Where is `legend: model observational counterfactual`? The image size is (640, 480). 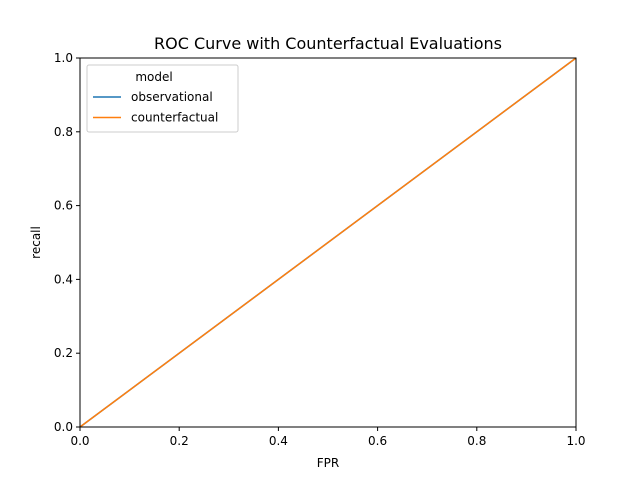
legend: model observational counterfactual is located at coordinates (162, 98).